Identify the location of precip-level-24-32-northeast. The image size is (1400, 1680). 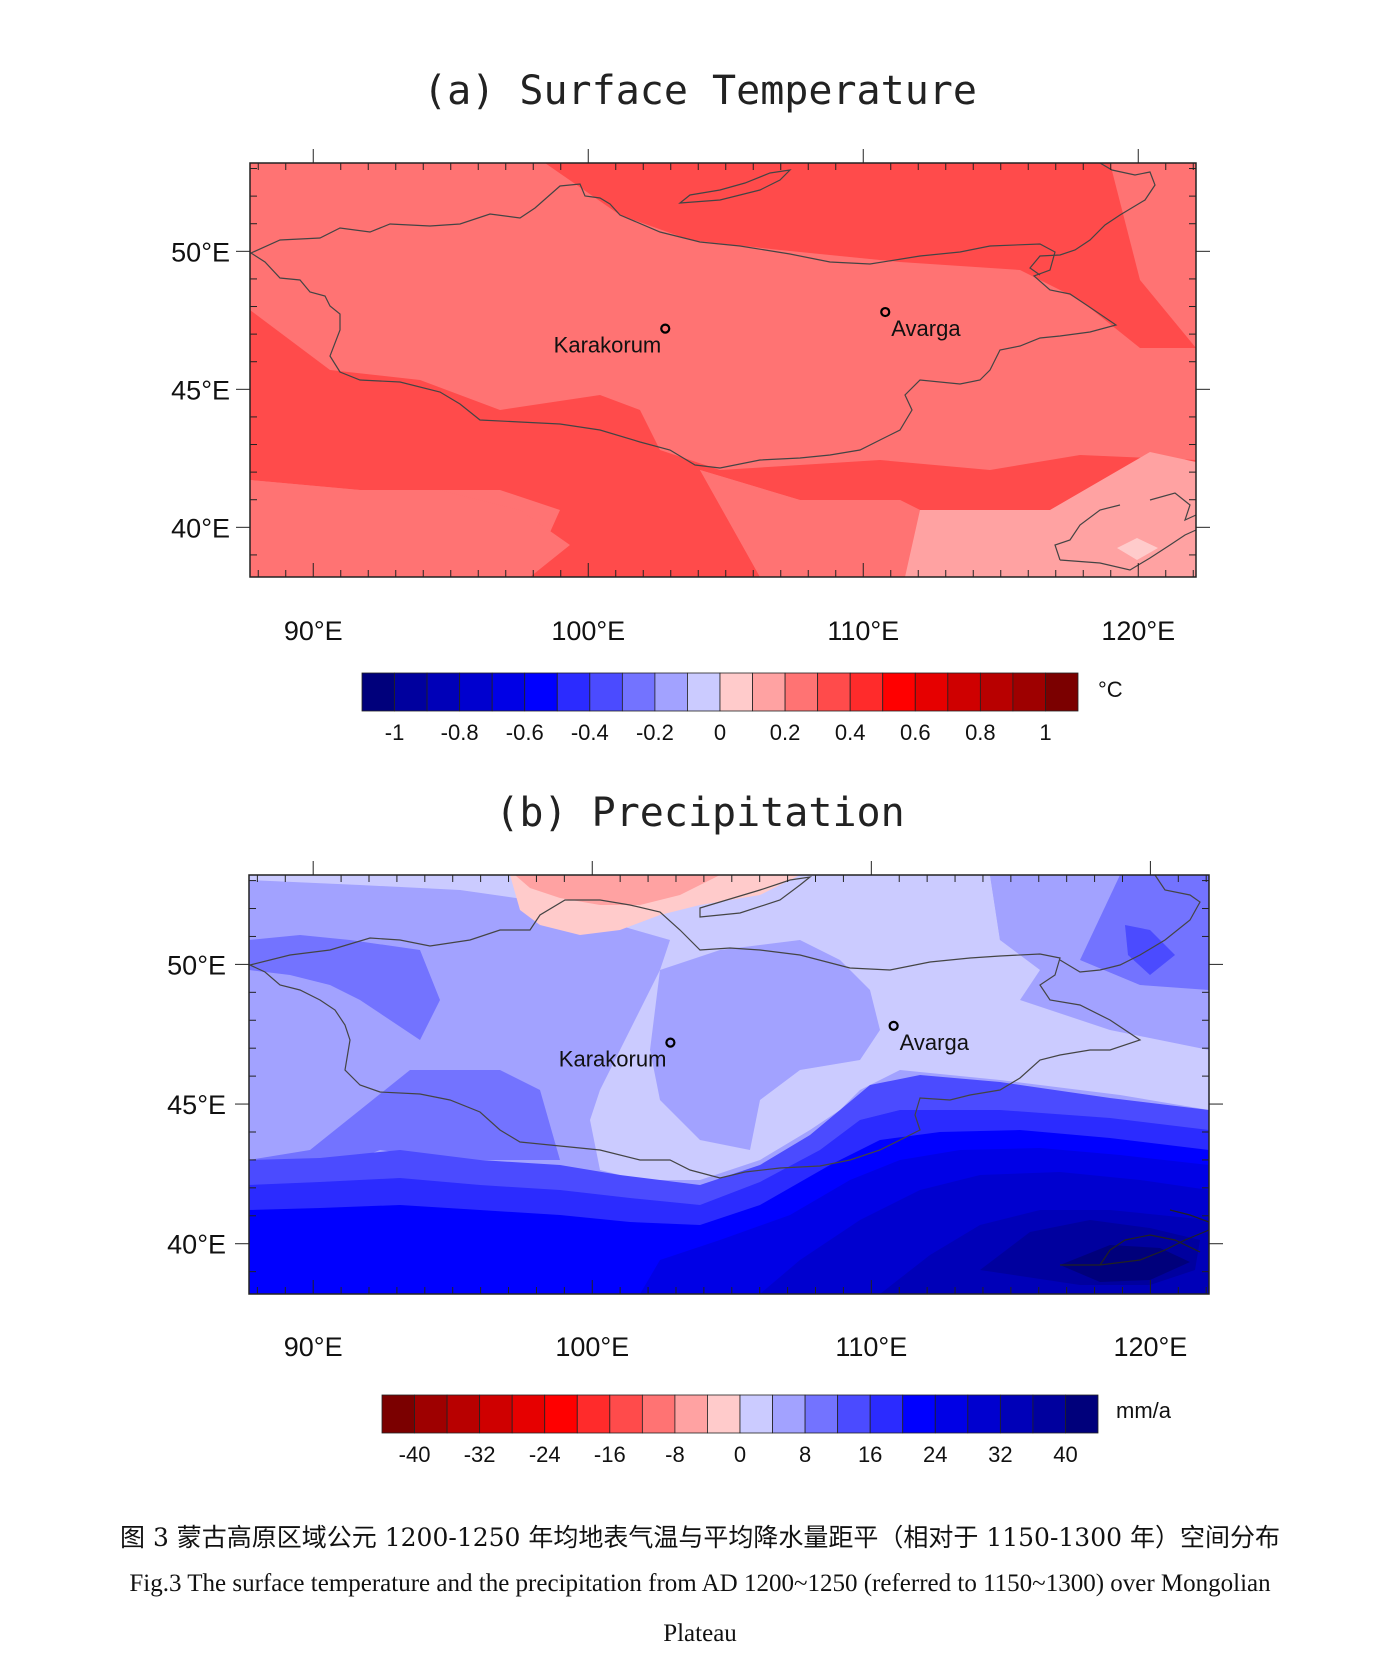
(1150, 950).